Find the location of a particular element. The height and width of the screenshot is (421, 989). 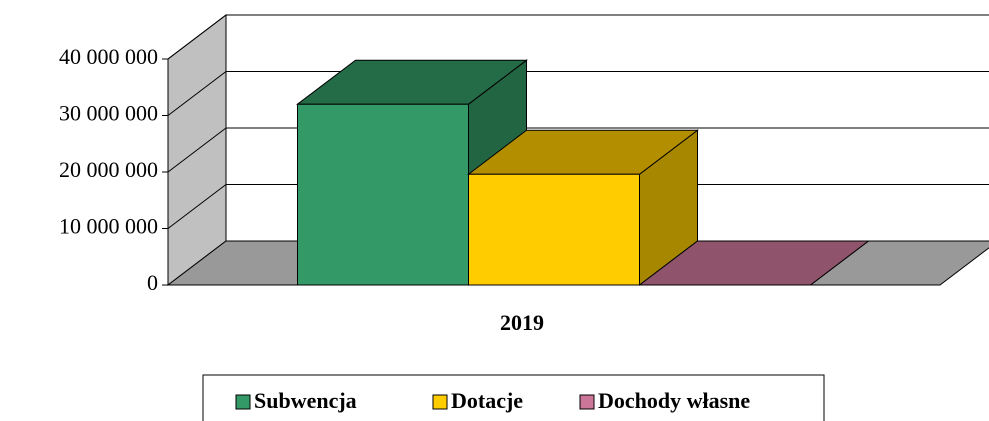

x-tick-label: 2019 is located at coordinates (522, 322).